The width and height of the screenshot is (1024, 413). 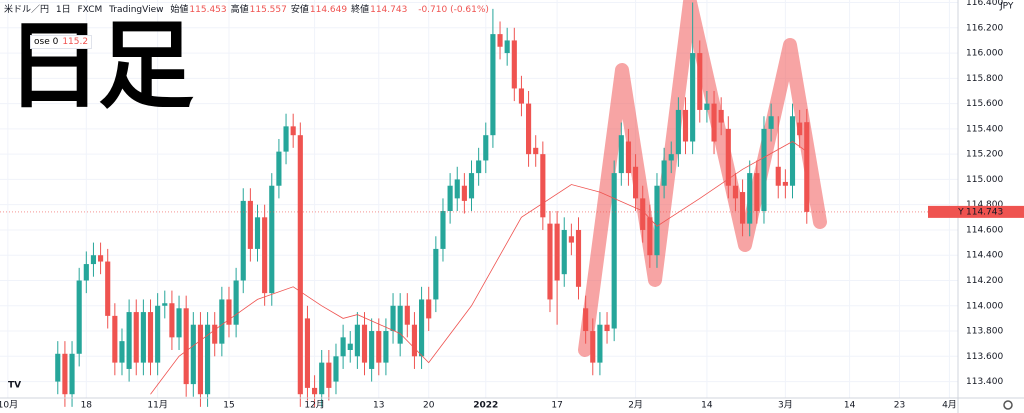 I want to click on symbol: 米ドル／円, so click(x=27, y=10).